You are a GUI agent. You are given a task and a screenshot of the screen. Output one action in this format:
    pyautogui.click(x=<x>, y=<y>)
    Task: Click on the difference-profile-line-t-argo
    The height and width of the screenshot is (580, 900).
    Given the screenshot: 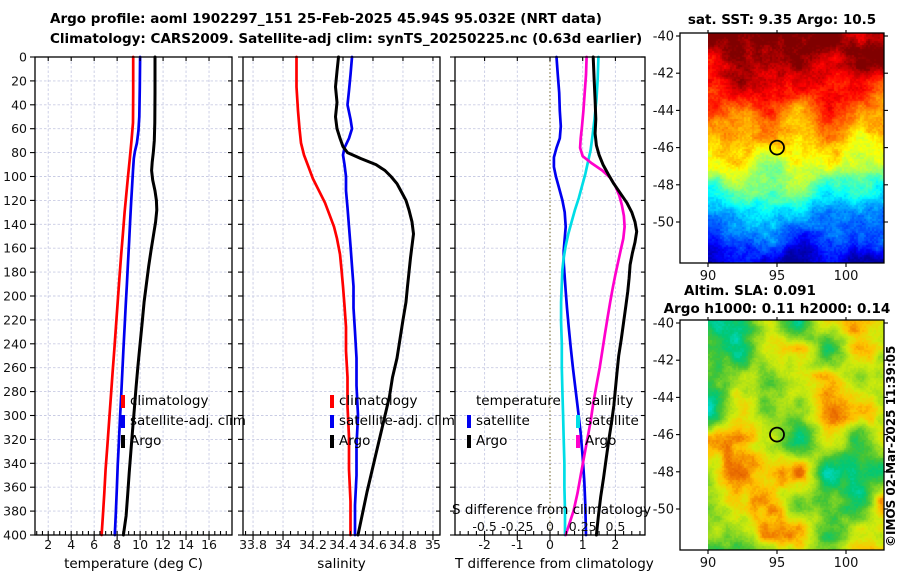 What is the action you would take?
    pyautogui.click(x=615, y=296)
    